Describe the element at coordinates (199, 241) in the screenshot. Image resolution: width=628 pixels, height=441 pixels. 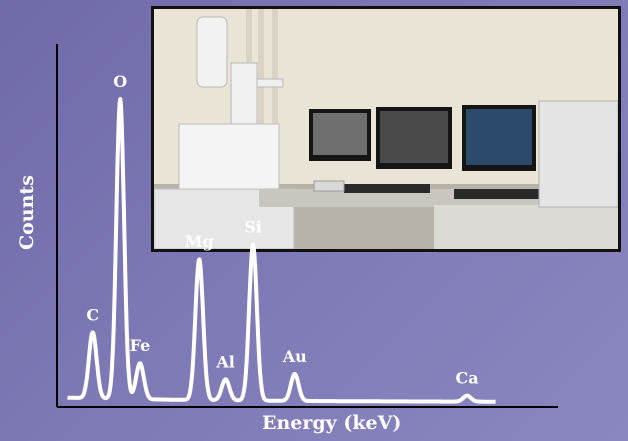
I see `peak-label-mg: Mg` at that location.